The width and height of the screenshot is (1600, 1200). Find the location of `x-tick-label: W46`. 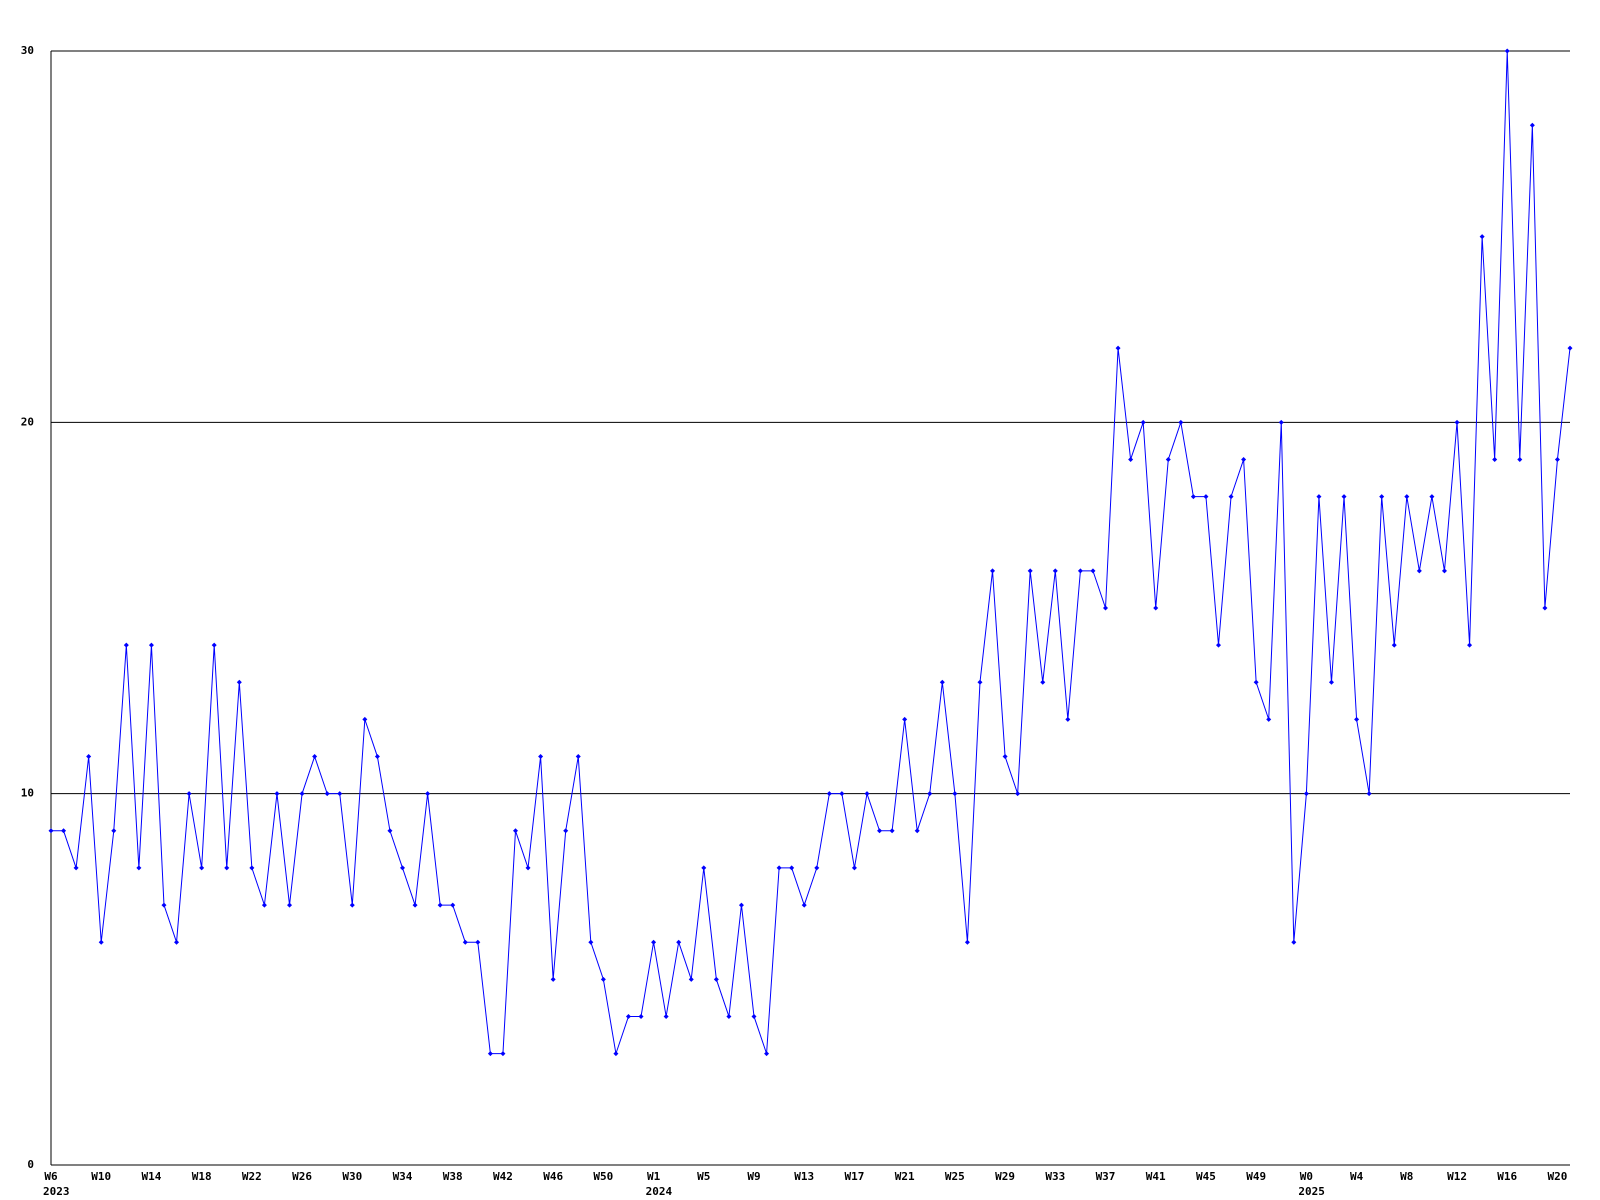

x-tick-label: W46 is located at coordinates (553, 1176).